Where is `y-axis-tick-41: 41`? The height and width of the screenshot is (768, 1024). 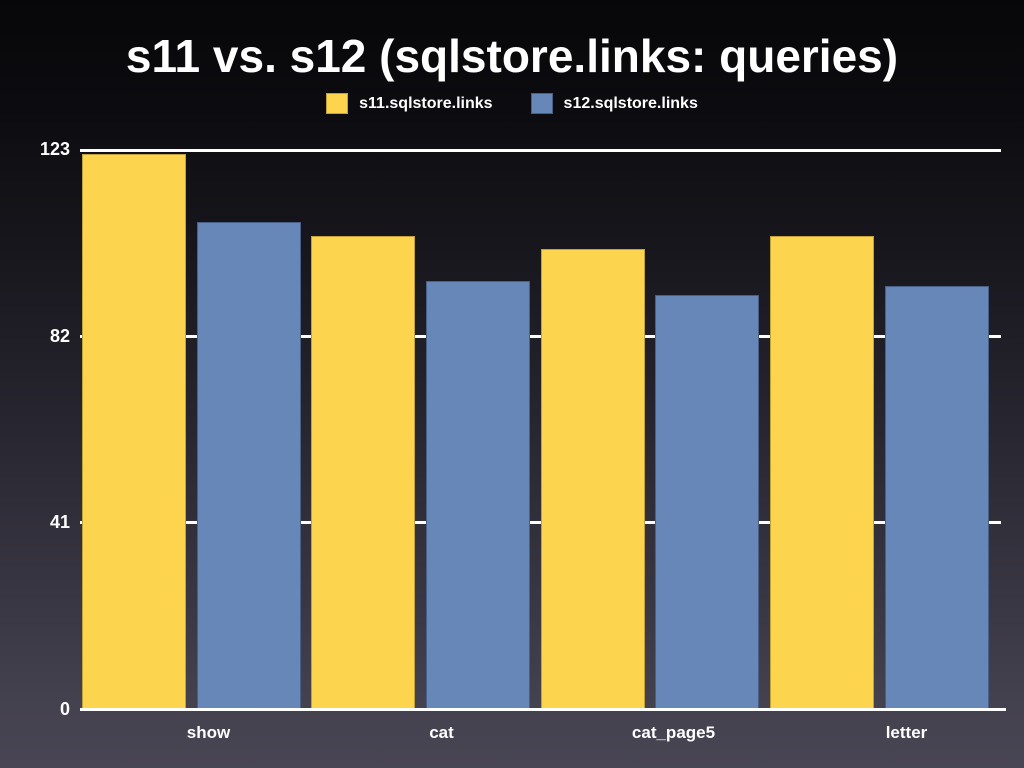
y-axis-tick-41: 41 is located at coordinates (59, 522).